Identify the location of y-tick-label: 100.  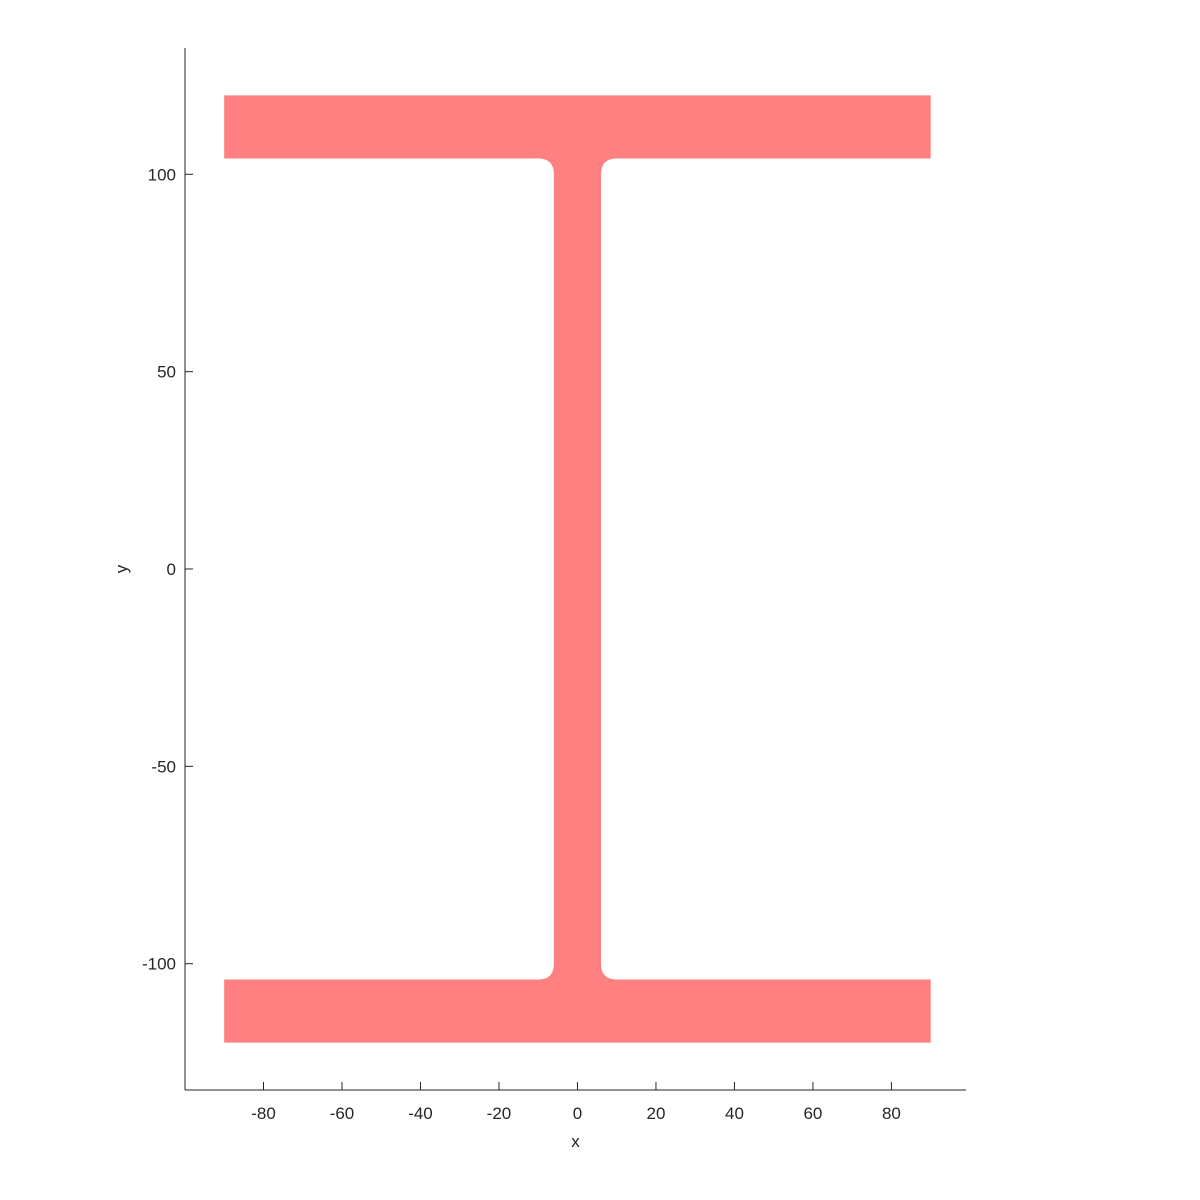
(162, 174).